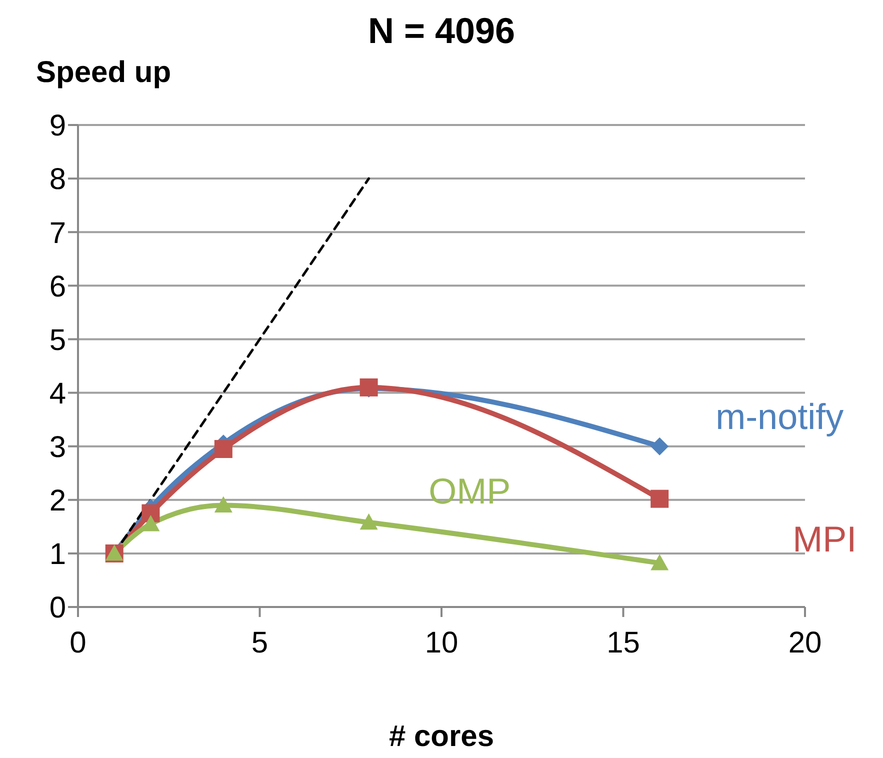  What do you see at coordinates (57, 179) in the screenshot?
I see `y-tick-label: 8` at bounding box center [57, 179].